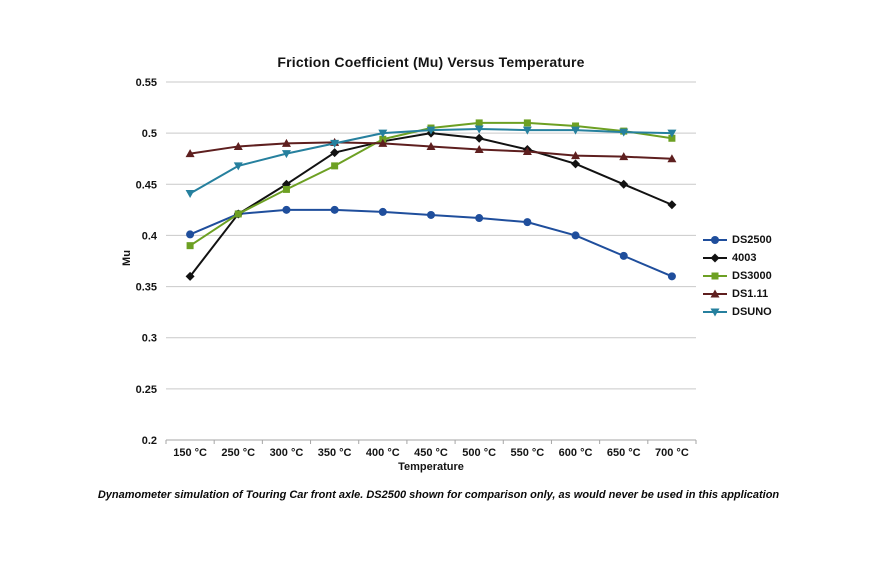  I want to click on x-tick-label: 150 °C, so click(190, 453).